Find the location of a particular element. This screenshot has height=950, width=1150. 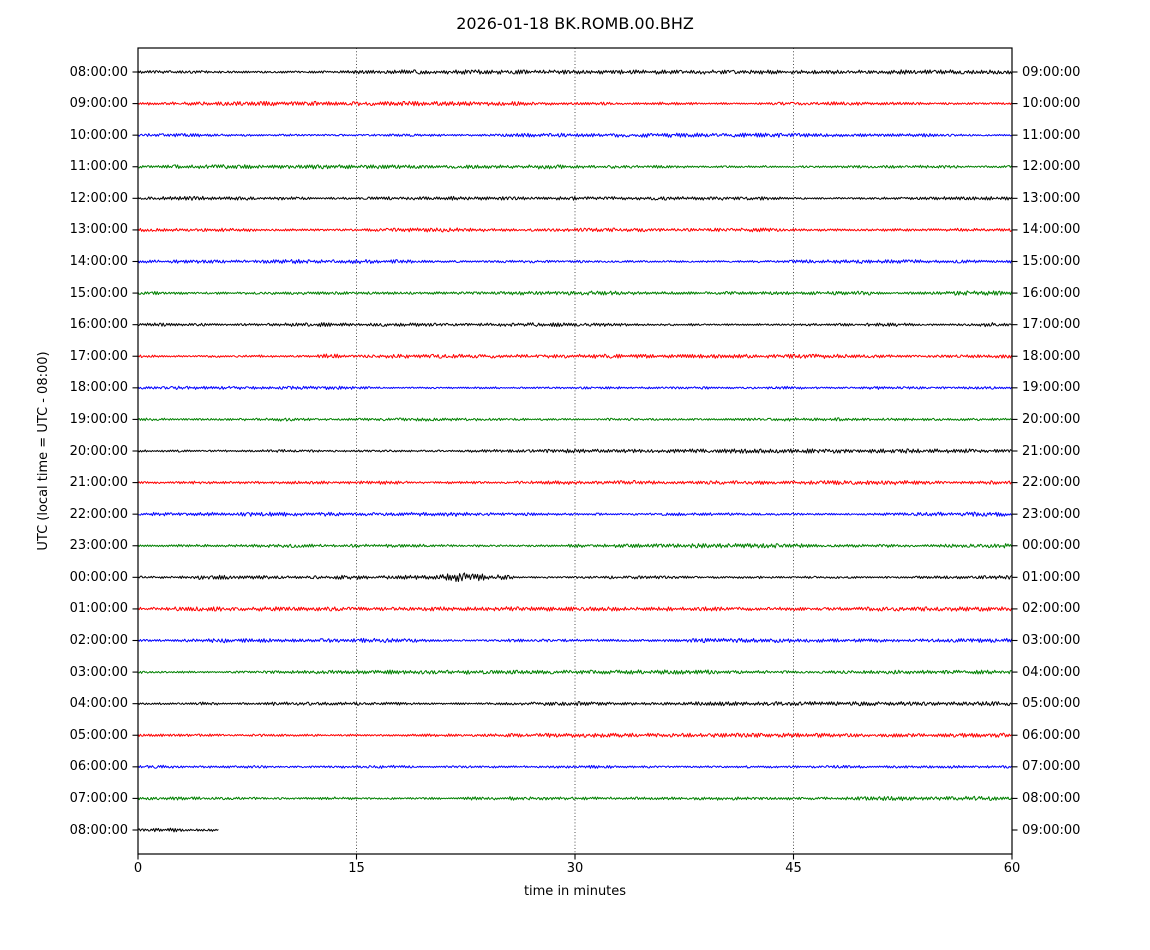

local-time-label: 23:00:00 is located at coordinates (1051, 514).